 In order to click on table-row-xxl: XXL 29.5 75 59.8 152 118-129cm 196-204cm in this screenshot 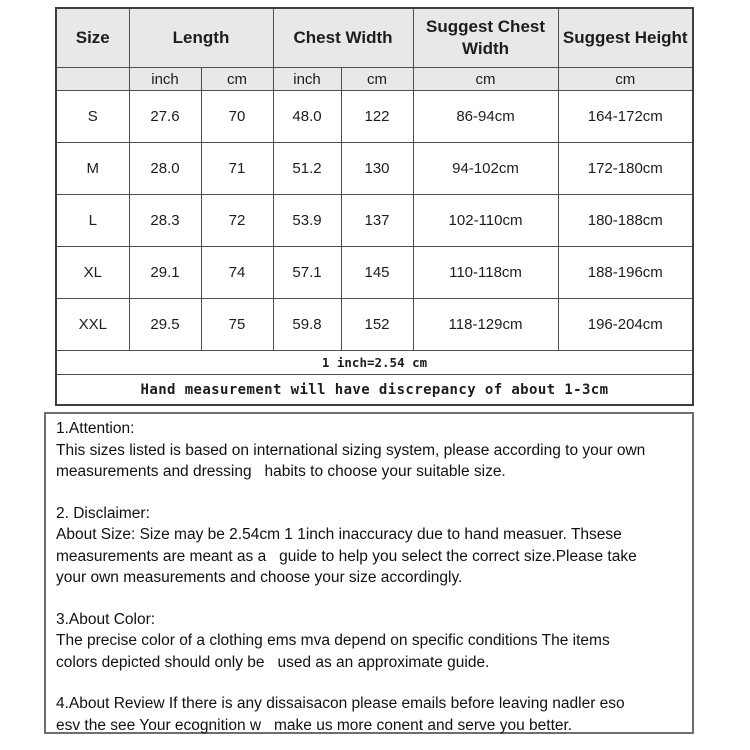, I will do `click(374, 324)`.